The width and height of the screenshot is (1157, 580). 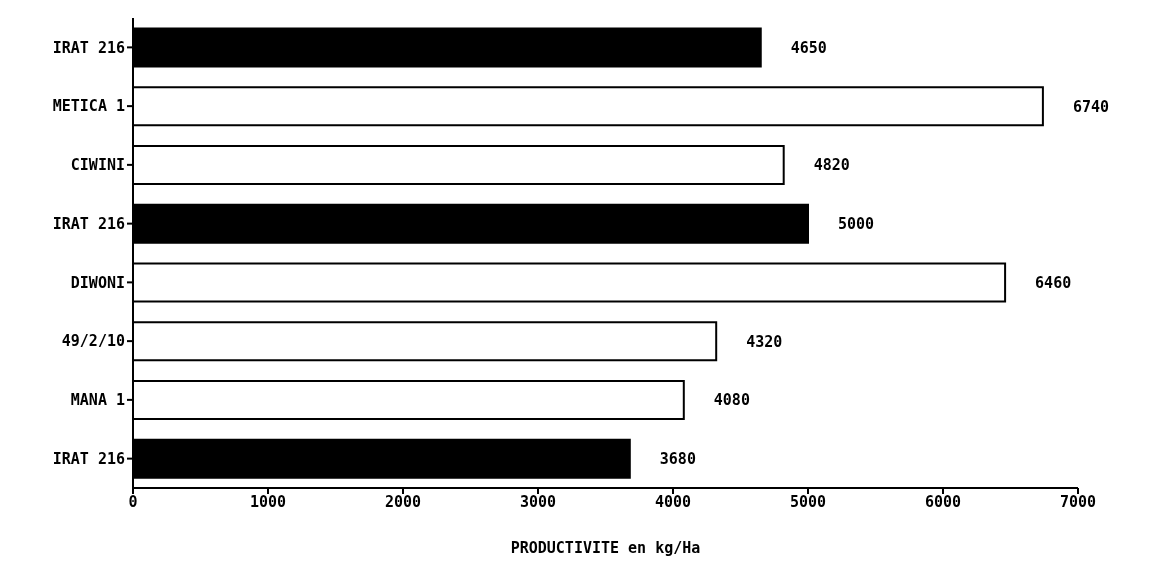 I want to click on data-label: 3680, so click(x=677, y=459).